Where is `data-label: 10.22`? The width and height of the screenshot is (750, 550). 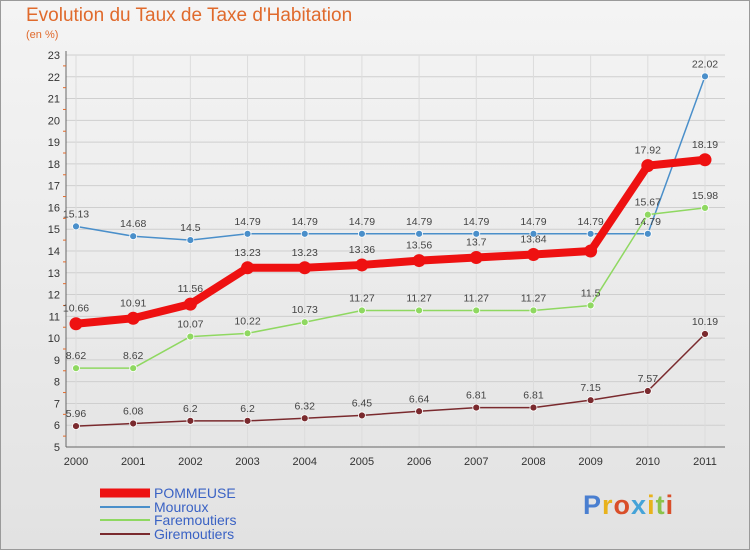
data-label: 10.22 is located at coordinates (247, 321).